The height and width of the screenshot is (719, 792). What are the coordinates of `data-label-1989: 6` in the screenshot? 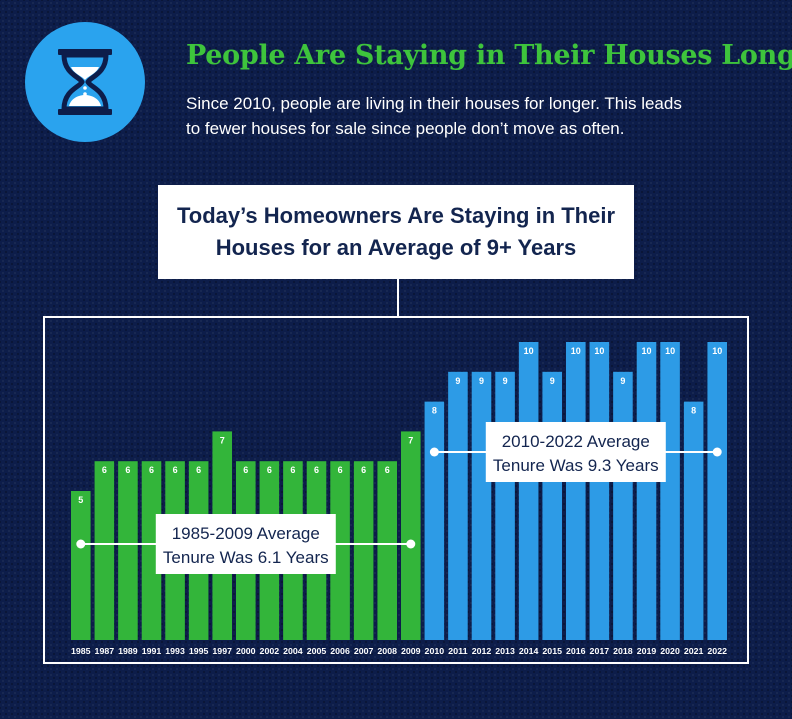 It's located at (127, 470).